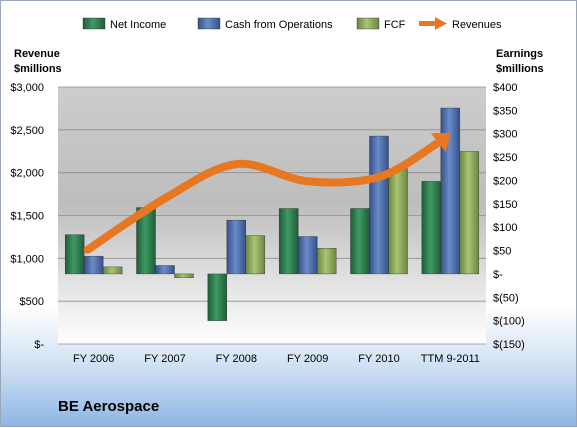 This screenshot has height=428, width=577. I want to click on axis-titles: Revenue $millions Earnings $millions, so click(279, 61).